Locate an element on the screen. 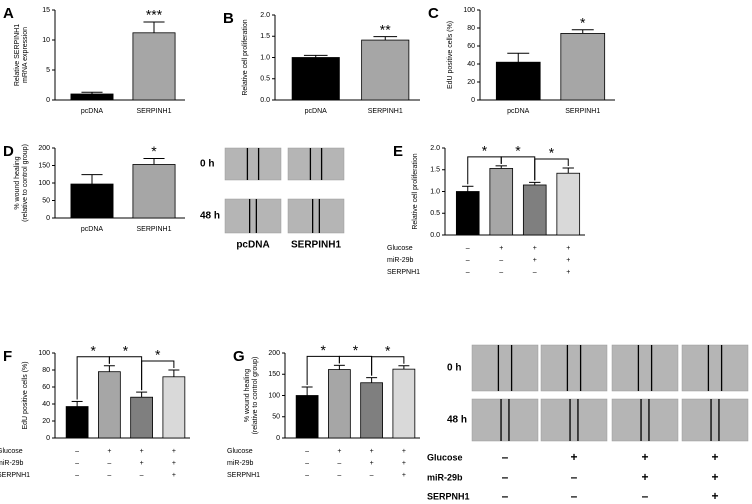  y-tick-label: 1.0 is located at coordinates (435, 191).